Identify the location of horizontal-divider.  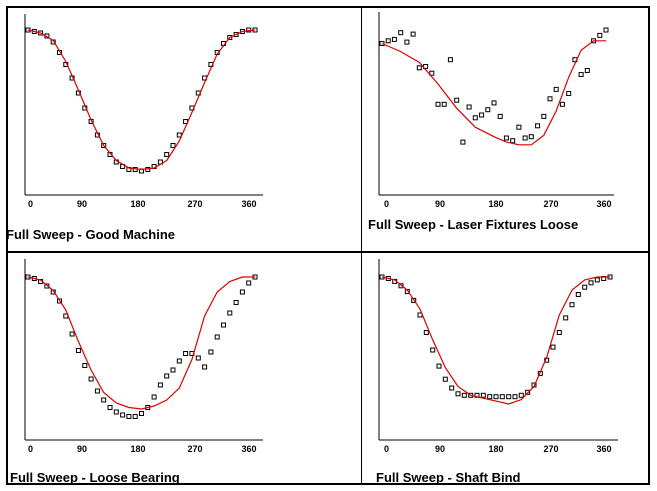
(328, 252).